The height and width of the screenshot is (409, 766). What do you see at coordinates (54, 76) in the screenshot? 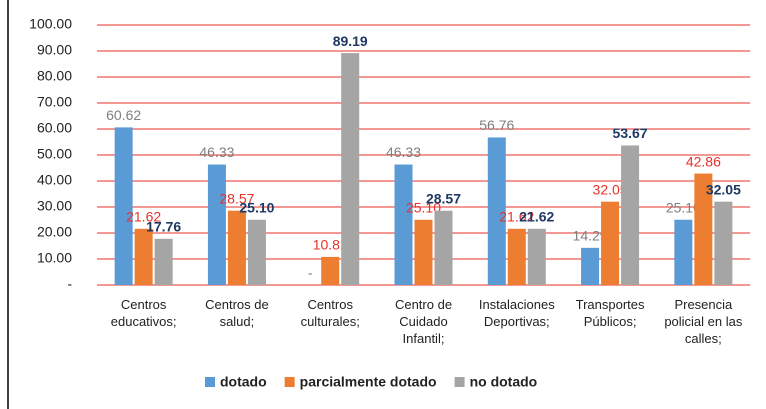
I see `y-tick-label: 80.00` at bounding box center [54, 76].